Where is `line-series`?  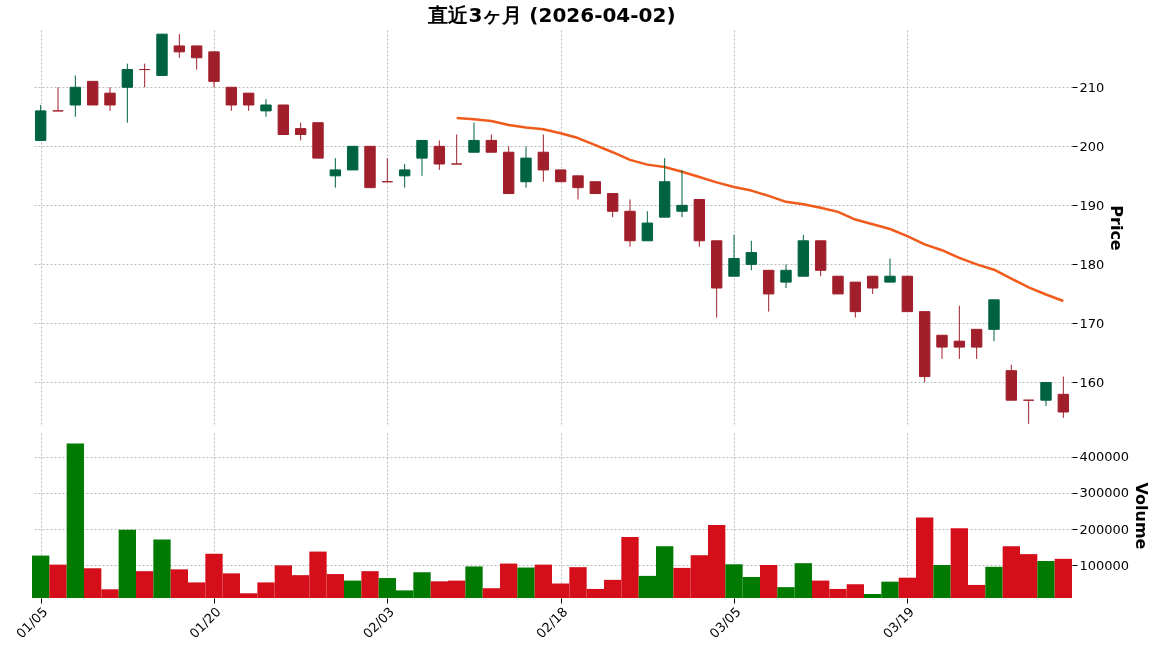
line-series is located at coordinates (760, 209).